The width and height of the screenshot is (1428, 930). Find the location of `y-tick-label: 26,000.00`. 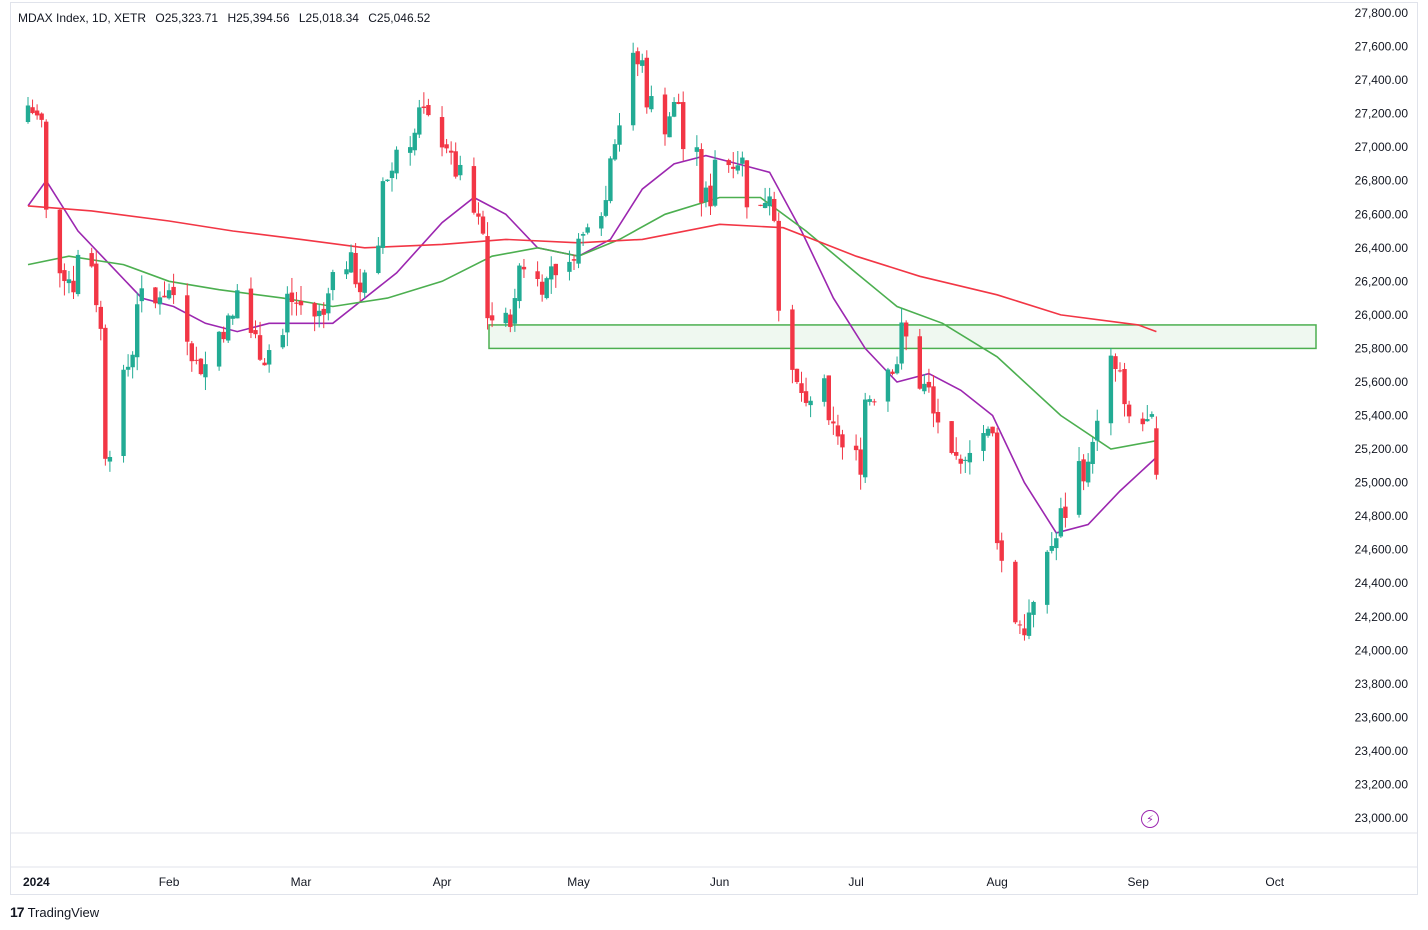

y-tick-label: 26,000.00 is located at coordinates (1382, 315).